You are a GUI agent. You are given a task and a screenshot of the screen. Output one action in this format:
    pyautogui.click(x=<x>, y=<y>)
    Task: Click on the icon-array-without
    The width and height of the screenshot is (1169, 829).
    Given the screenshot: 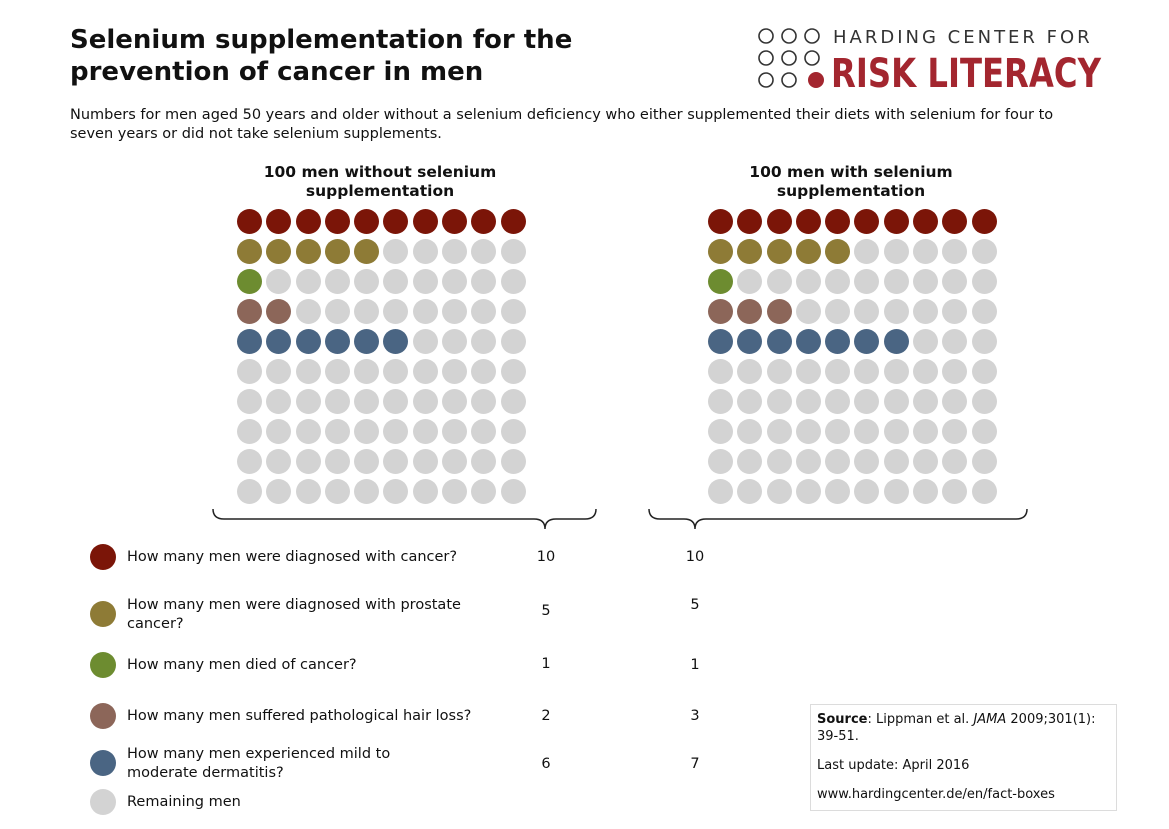 What is the action you would take?
    pyautogui.click(x=383, y=359)
    